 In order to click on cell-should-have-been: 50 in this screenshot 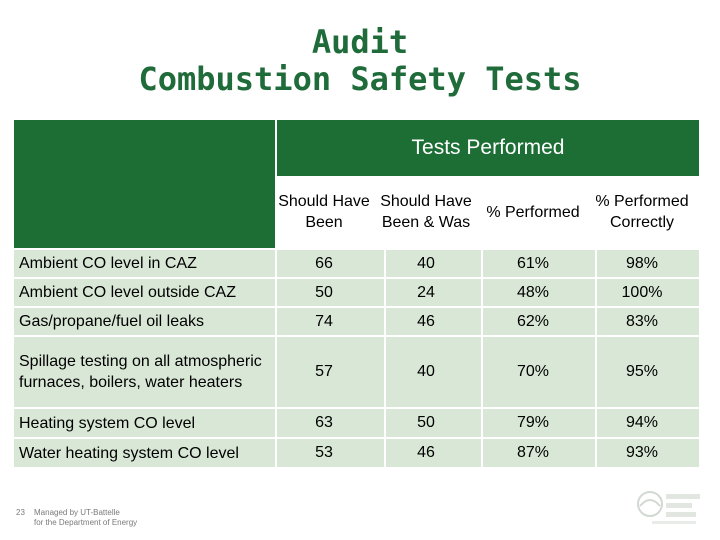, I will do `click(324, 292)`.